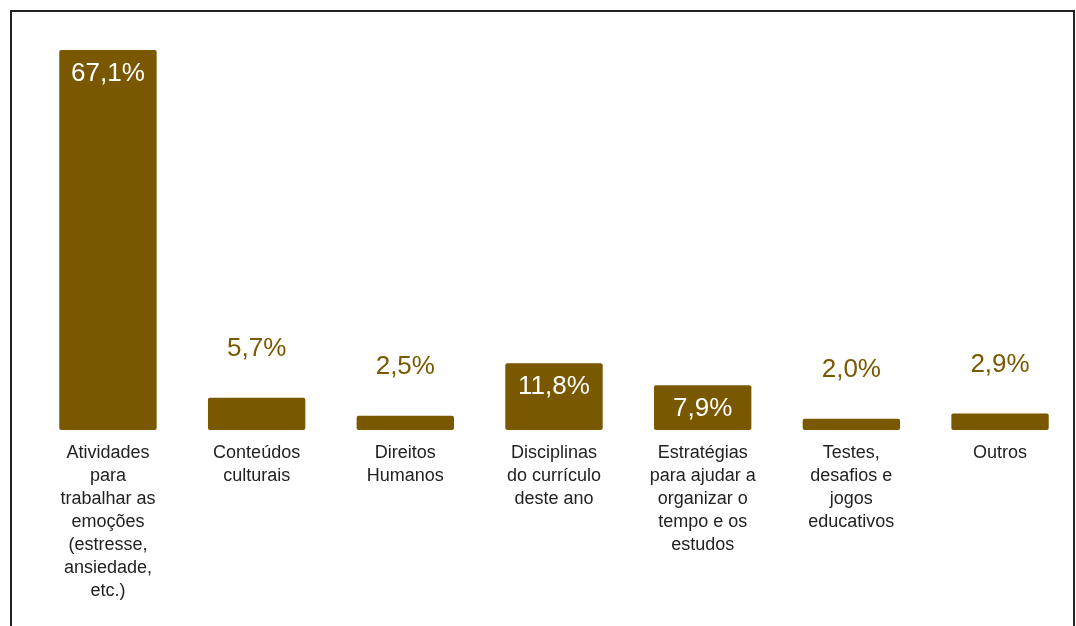  Describe the element at coordinates (1000, 452) in the screenshot. I see `x-tick-label: Outros` at that location.